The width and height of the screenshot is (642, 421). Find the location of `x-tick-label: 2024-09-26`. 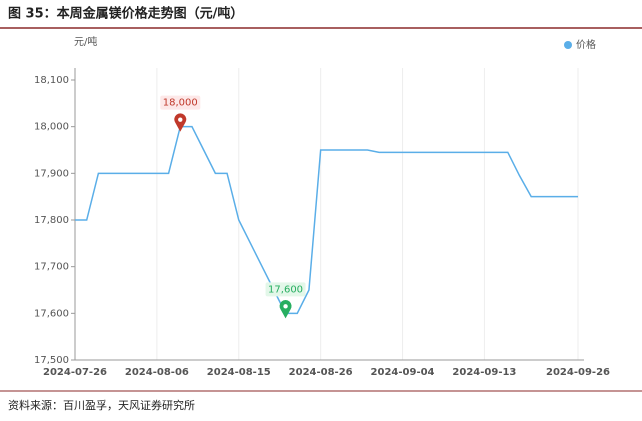

x-tick-label: 2024-09-26 is located at coordinates (578, 372).